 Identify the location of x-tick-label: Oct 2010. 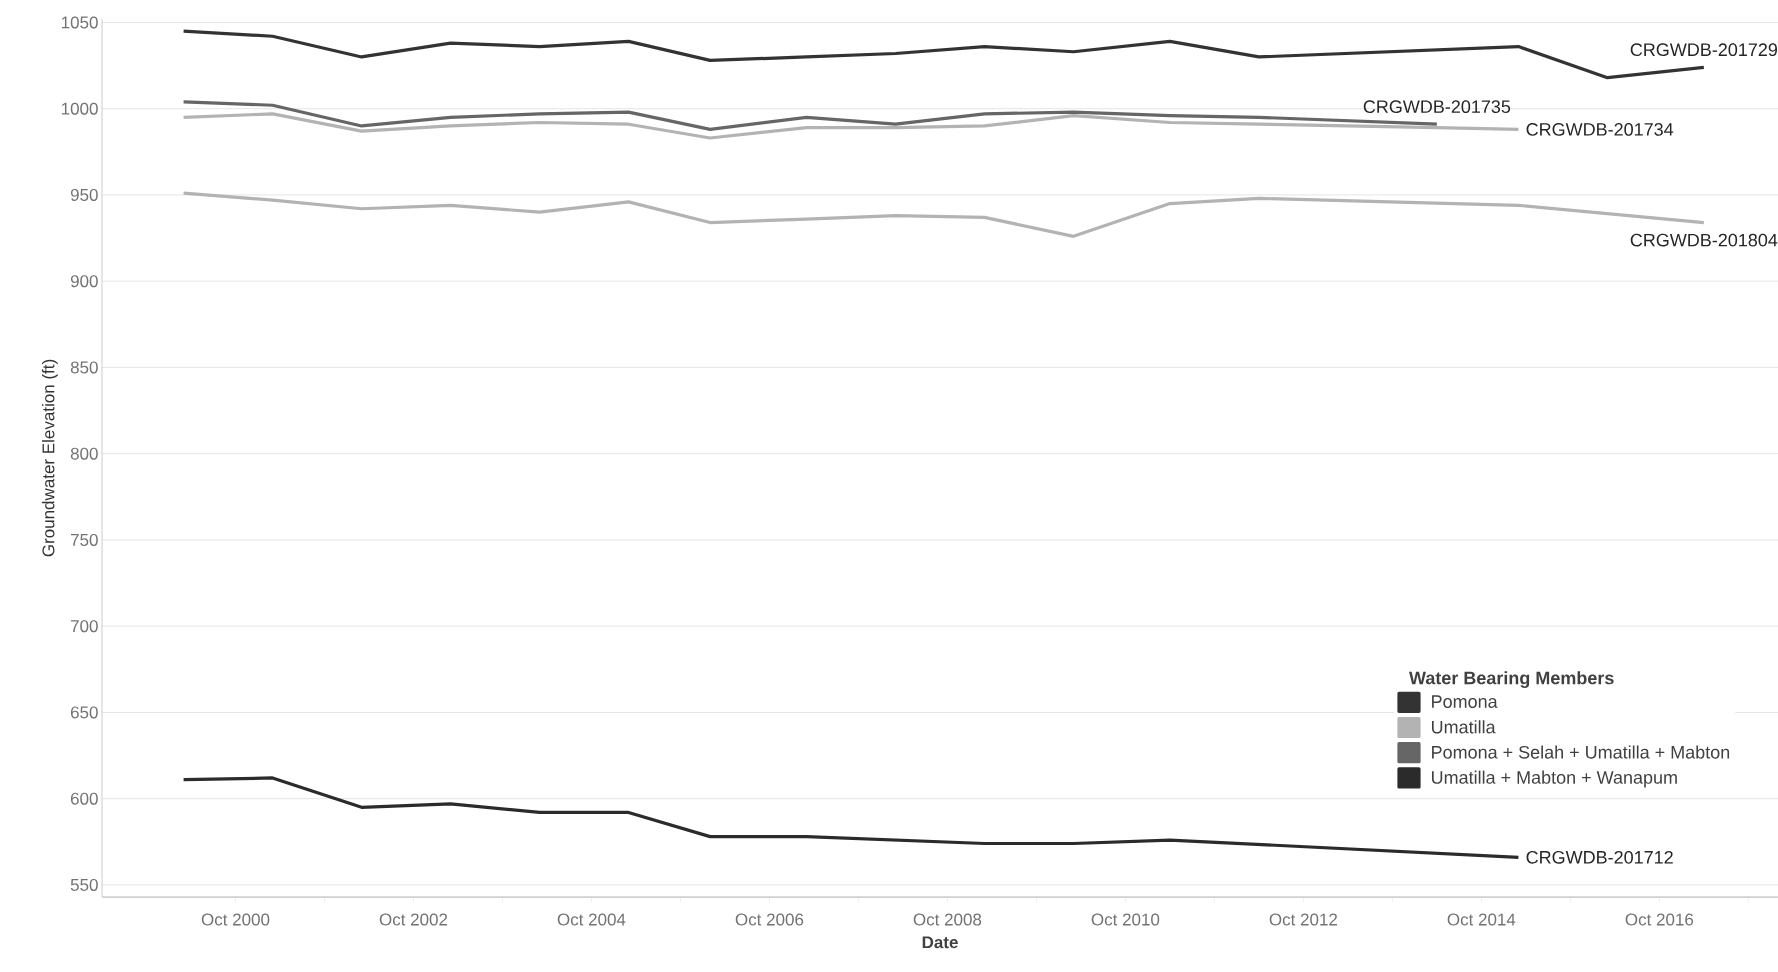
(1125, 919).